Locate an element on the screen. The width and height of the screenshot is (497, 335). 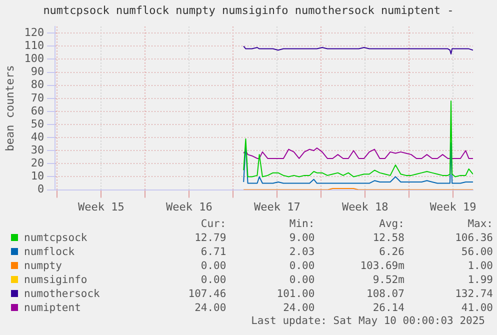
text: Last update: Sat May 10 00:00:03 2025 is located at coordinates (367, 321).